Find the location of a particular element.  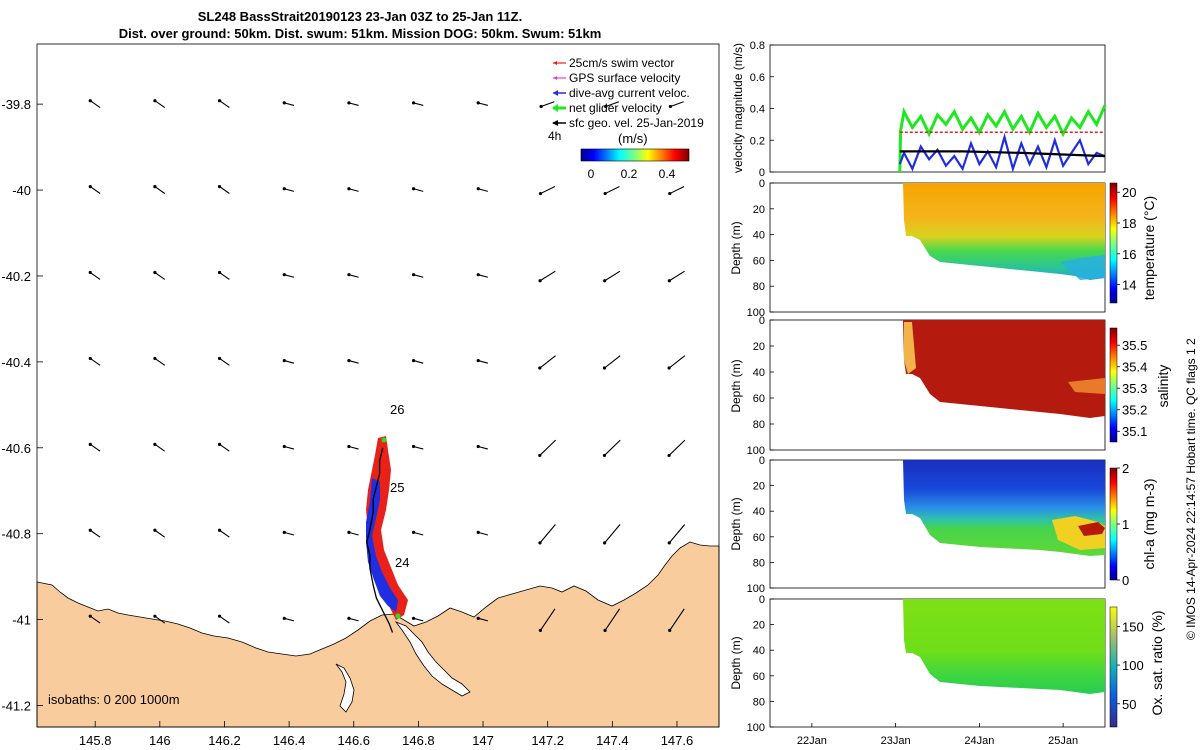

time-tick-label-2: 24Jan is located at coordinates (979, 741).